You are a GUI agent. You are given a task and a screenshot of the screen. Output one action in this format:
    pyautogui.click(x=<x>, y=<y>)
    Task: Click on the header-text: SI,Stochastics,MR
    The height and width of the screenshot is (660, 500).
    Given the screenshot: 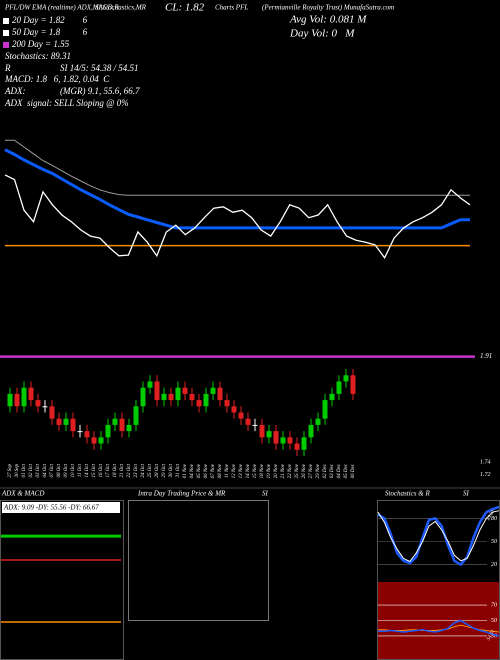 What is the action you would take?
    pyautogui.click(x=121, y=8)
    